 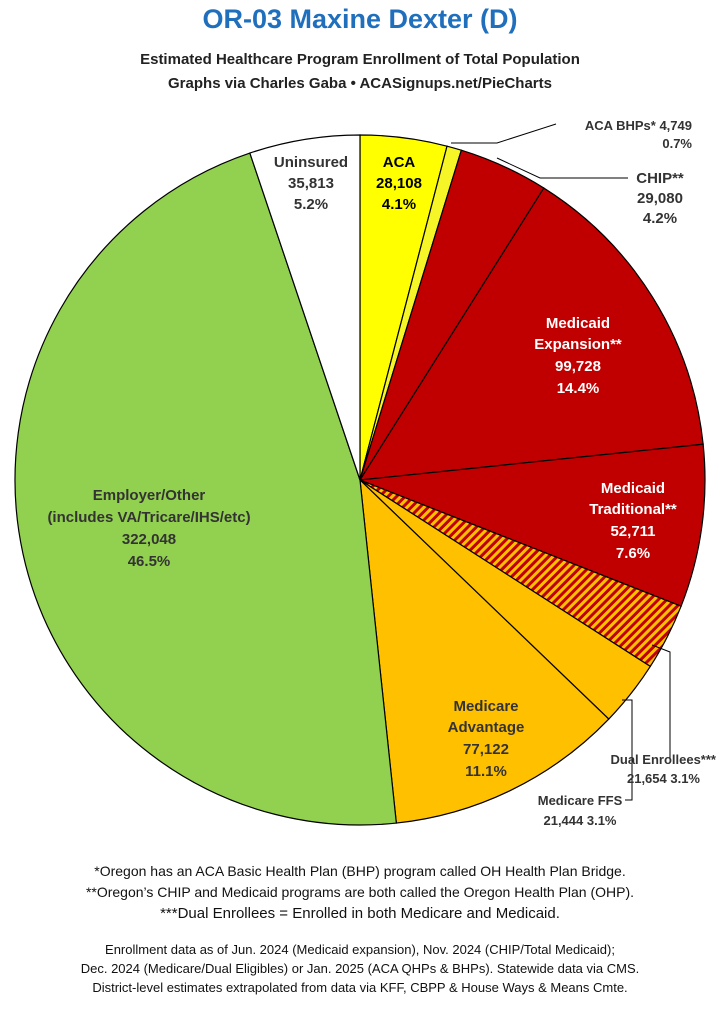 I want to click on slice-label-madv-value: 77,122, so click(x=486, y=749).